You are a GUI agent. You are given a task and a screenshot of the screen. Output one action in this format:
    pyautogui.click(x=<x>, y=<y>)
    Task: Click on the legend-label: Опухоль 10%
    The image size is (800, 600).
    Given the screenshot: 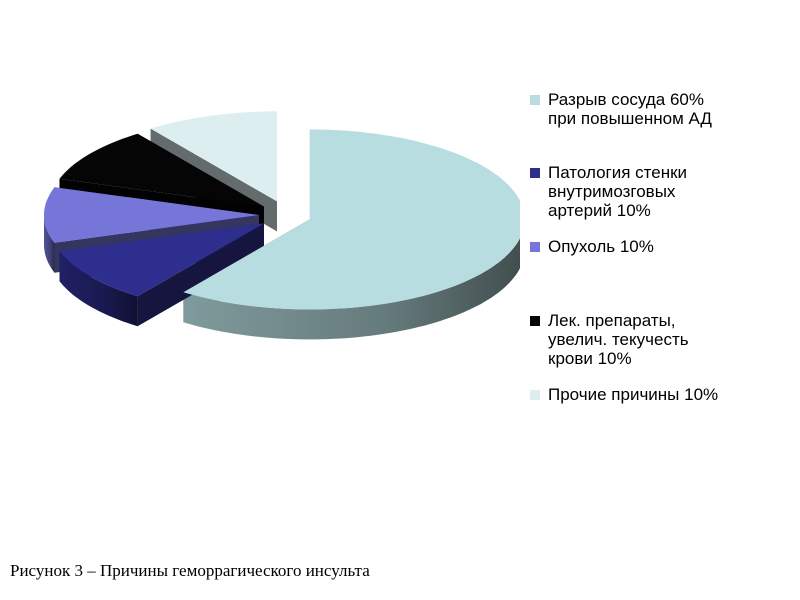 What is the action you would take?
    pyautogui.click(x=601, y=246)
    